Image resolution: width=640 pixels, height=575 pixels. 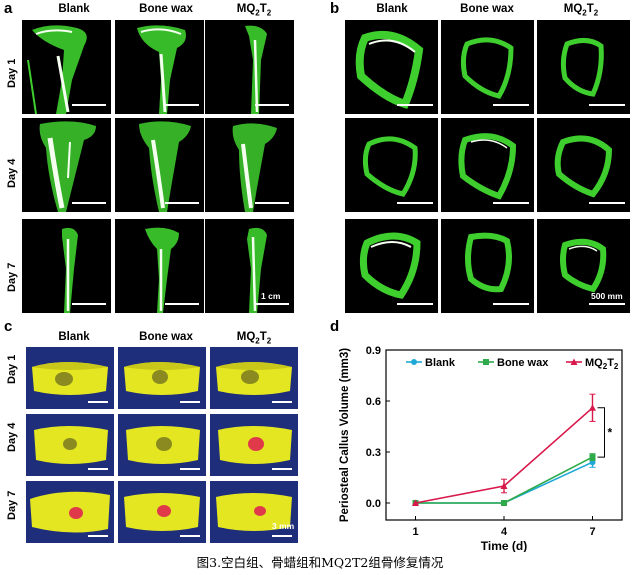 I want to click on panel-b-tile-day7-blank, so click(x=391, y=266).